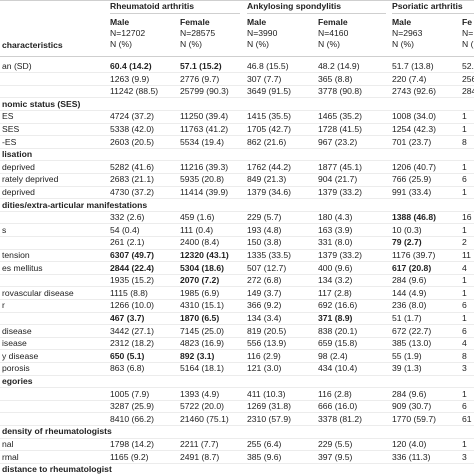 The image size is (474, 474). I want to click on cell: 2776 (9.7), so click(200, 78).